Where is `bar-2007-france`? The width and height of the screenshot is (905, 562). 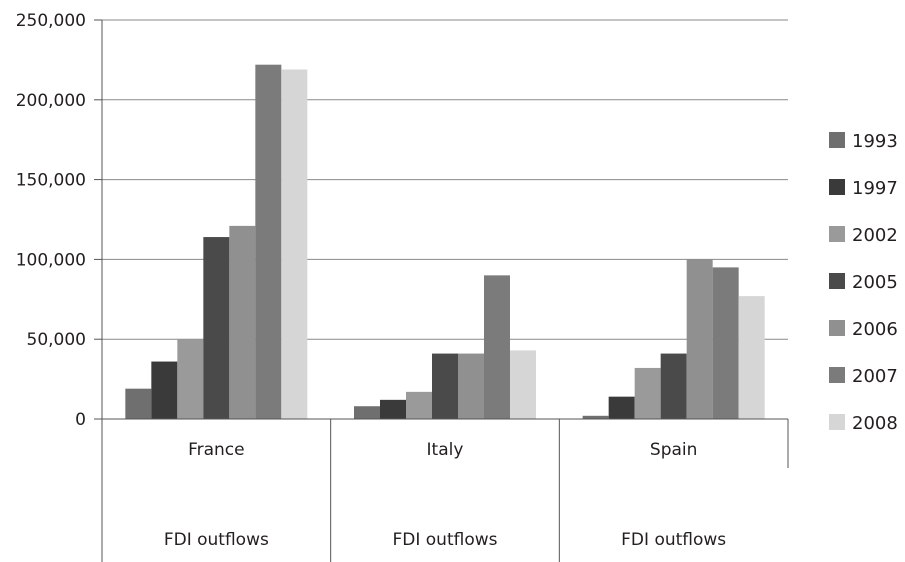 bar-2007-france is located at coordinates (268, 242).